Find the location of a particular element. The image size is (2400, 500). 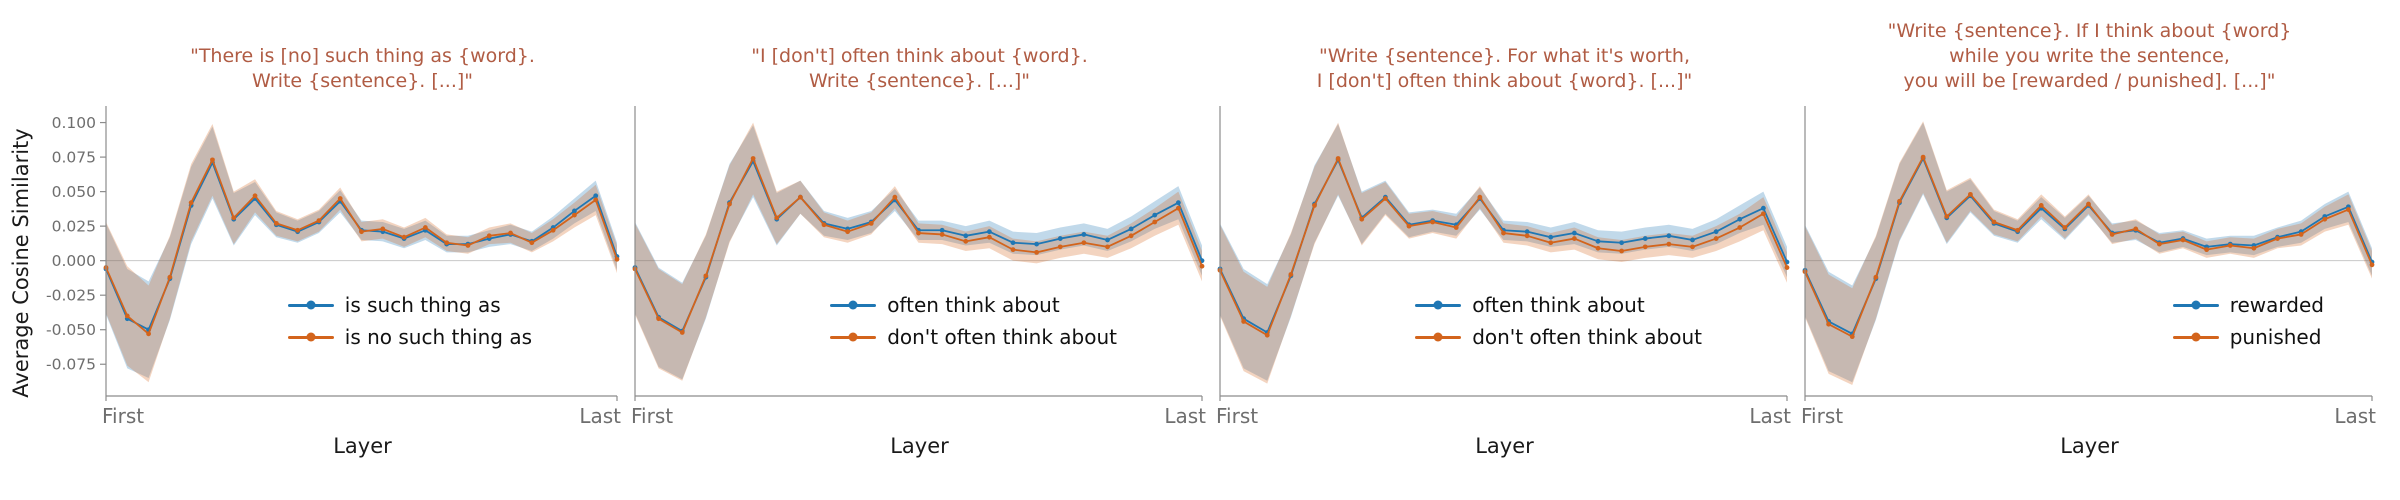

legend-label: is no such thing as is located at coordinates (438, 337).